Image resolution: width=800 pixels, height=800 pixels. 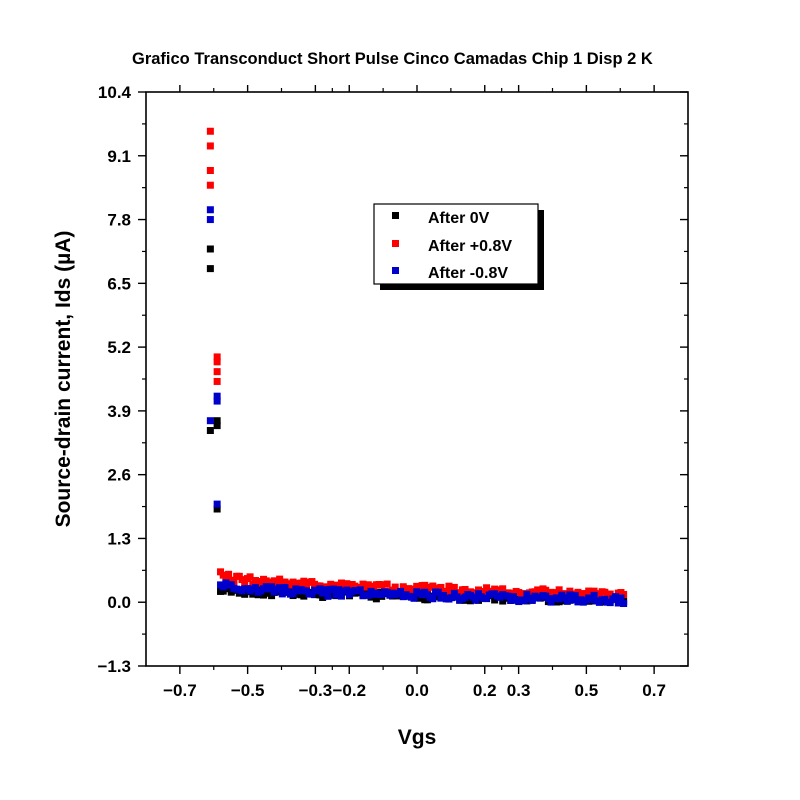 I want to click on y-tick-label: 5.2, so click(x=119, y=347).